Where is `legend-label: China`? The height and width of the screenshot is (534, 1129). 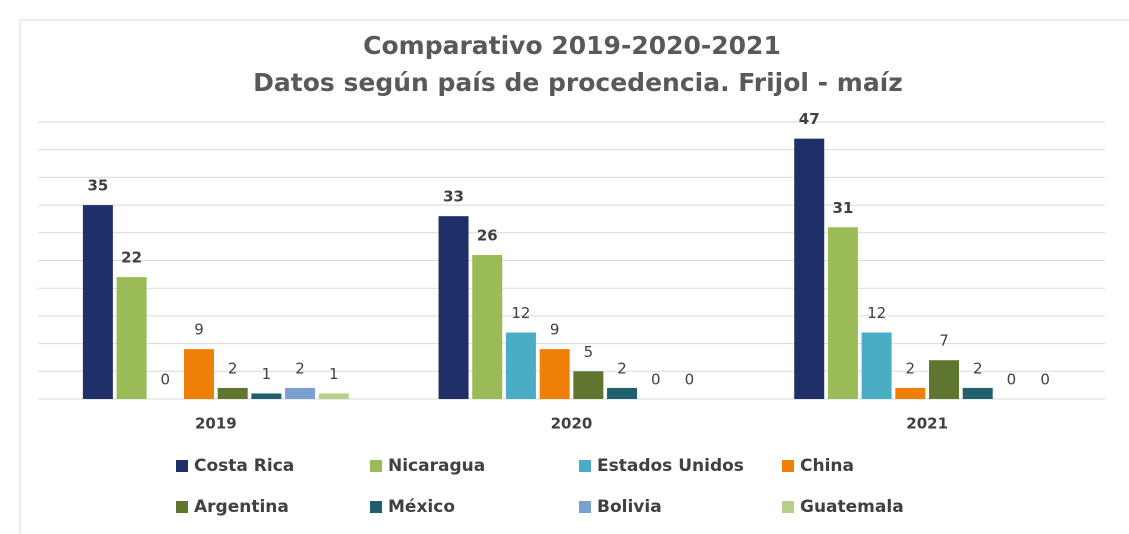 legend-label: China is located at coordinates (827, 466).